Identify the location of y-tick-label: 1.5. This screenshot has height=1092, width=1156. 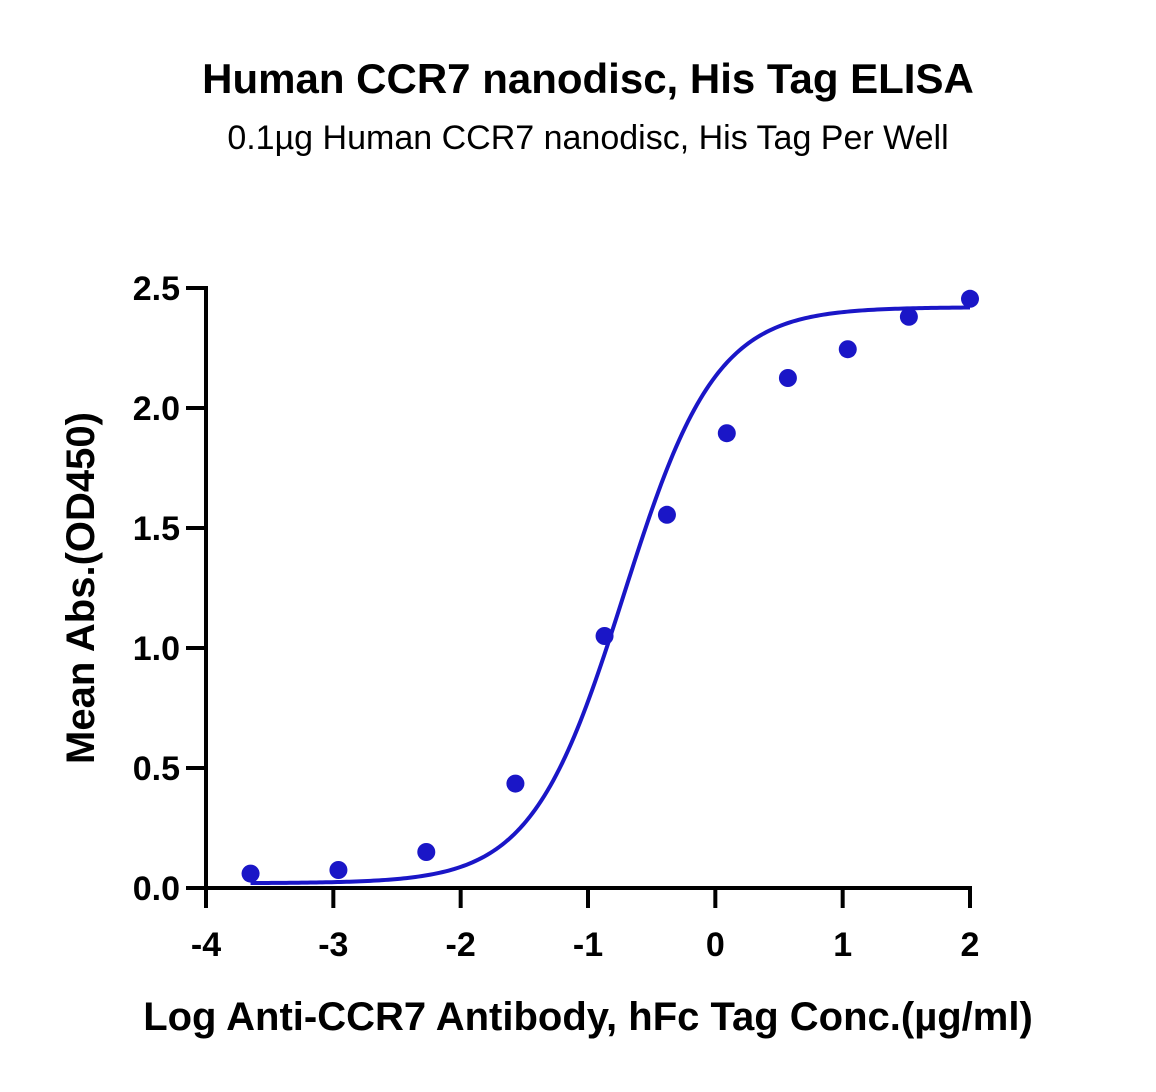
(156, 529).